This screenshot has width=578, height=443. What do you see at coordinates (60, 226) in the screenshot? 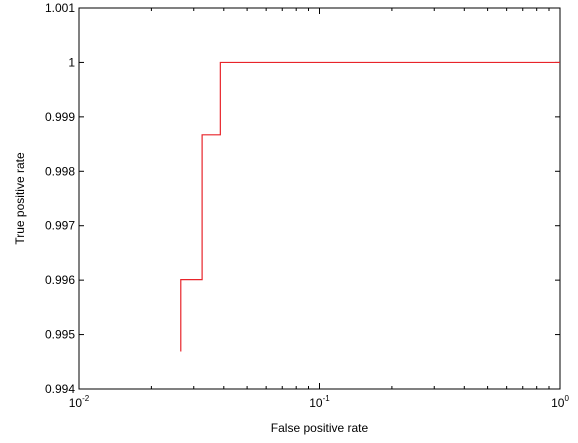
I see `y-tick-label: 0.997` at bounding box center [60, 226].